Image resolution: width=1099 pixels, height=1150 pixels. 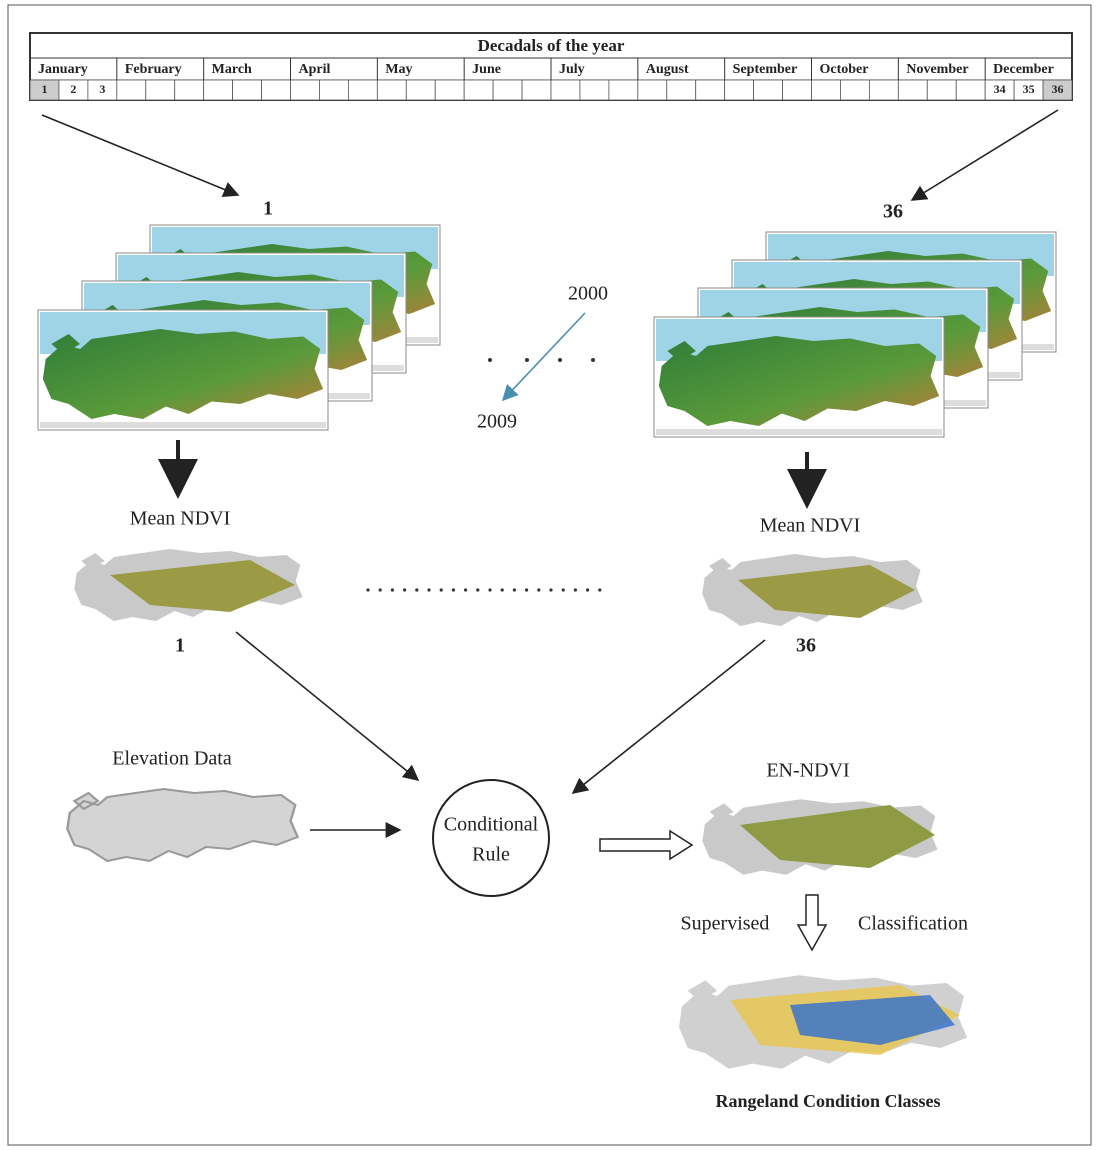 What do you see at coordinates (232, 69) in the screenshot?
I see `month-label: March` at bounding box center [232, 69].